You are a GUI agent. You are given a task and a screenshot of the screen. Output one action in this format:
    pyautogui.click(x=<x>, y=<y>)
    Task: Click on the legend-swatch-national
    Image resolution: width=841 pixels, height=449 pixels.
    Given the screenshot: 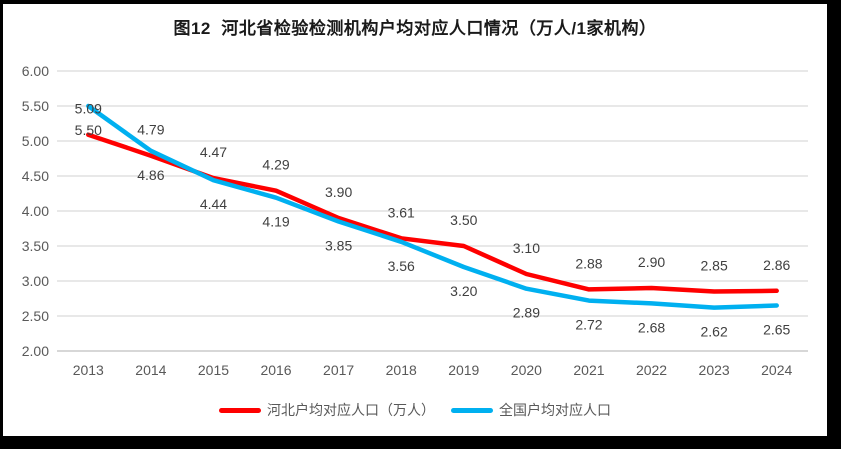 What is the action you would take?
    pyautogui.click(x=472, y=410)
    